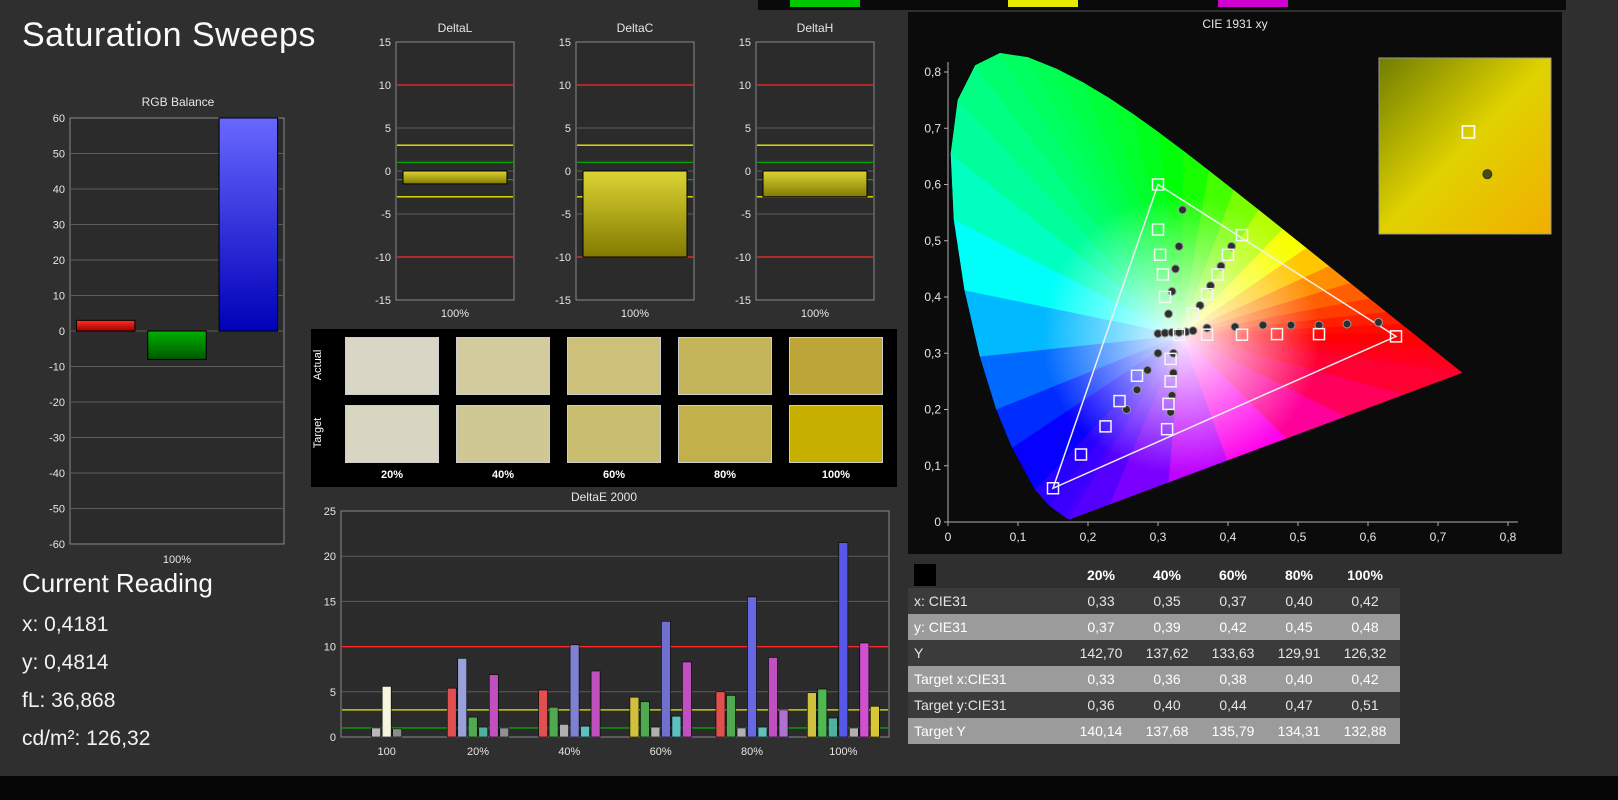 The width and height of the screenshot is (1618, 800). What do you see at coordinates (1365, 731) in the screenshot?
I see `table-cell: 132,88` at bounding box center [1365, 731].